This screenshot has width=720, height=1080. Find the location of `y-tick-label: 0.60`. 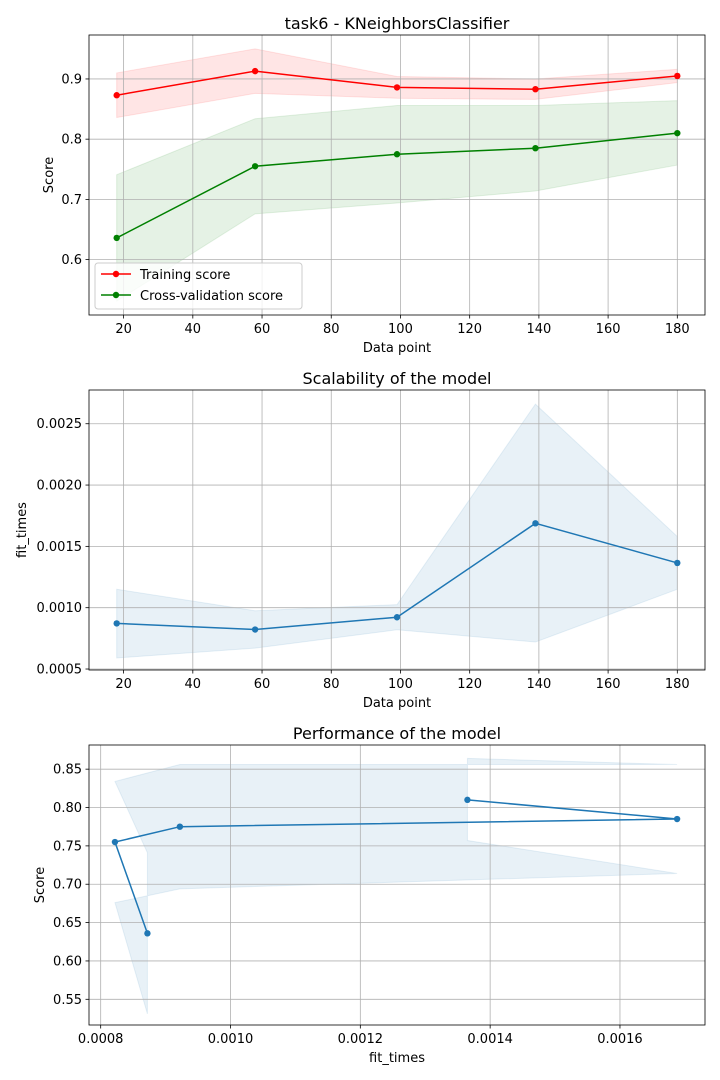

y-tick-label: 0.60 is located at coordinates (67, 961).